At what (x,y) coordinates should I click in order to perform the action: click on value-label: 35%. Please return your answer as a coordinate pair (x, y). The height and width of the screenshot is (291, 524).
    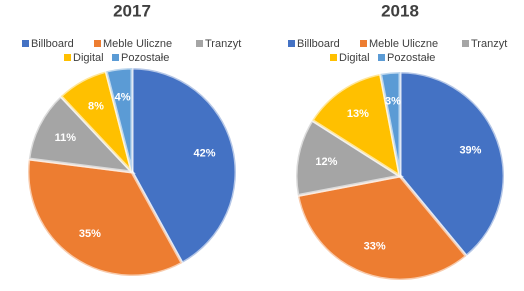
    Looking at the image, I should click on (90, 234).